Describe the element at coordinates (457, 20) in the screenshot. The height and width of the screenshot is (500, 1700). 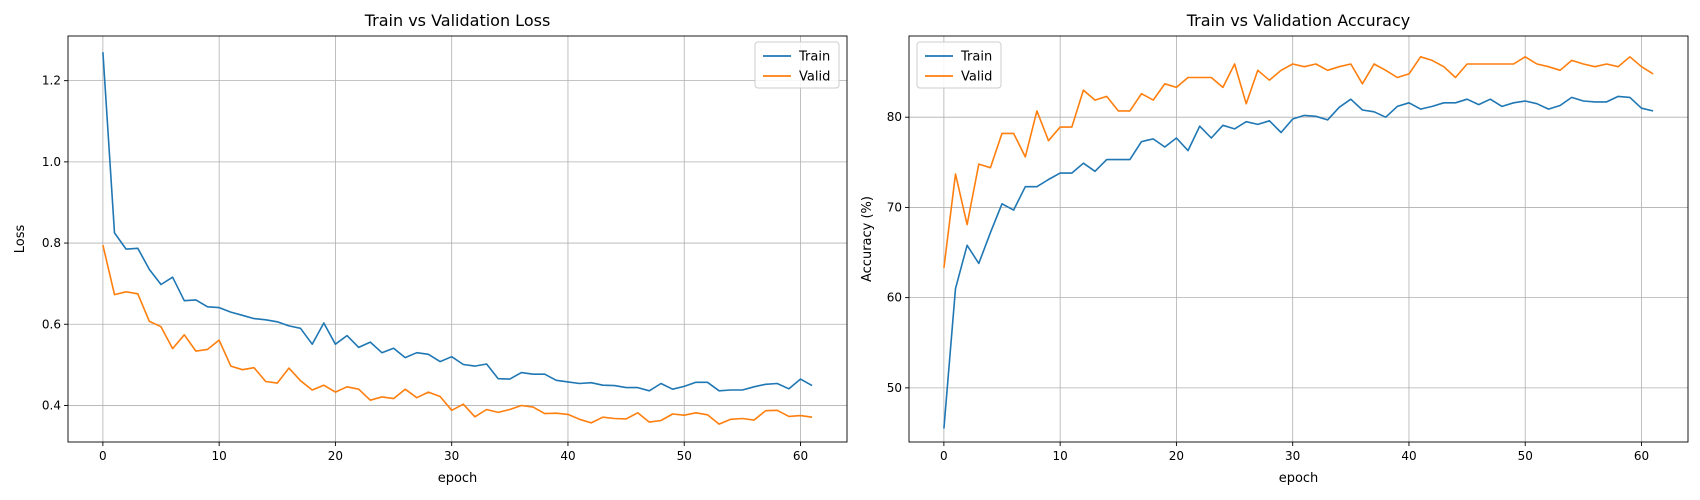
I see `loss-chart-title: Train vs Validation Loss` at that location.